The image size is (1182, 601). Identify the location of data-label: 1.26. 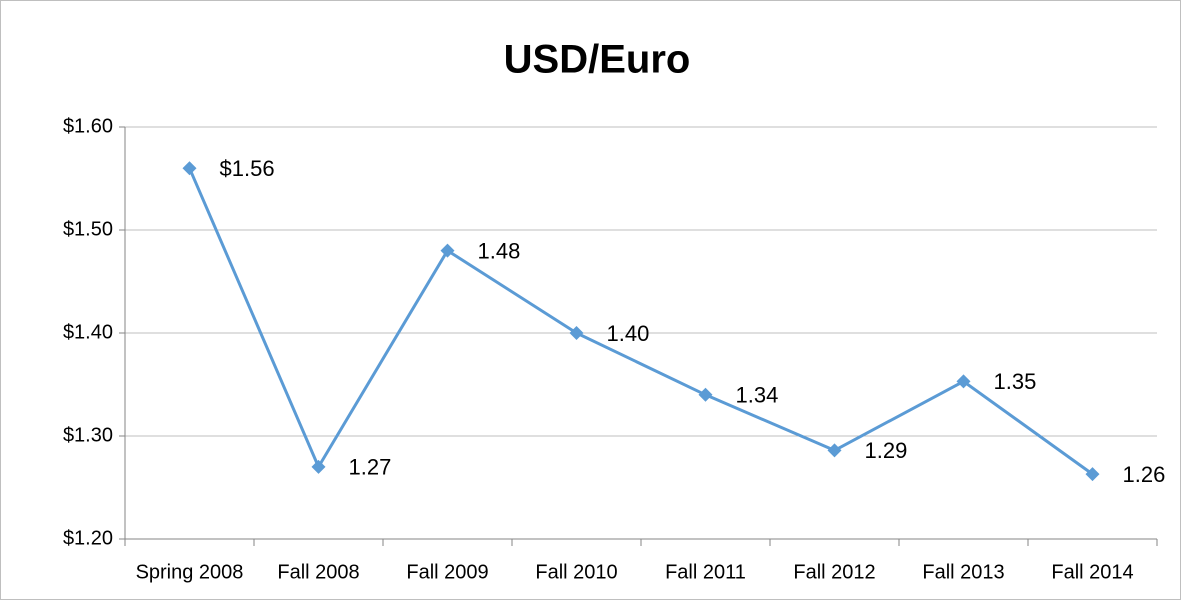
(1144, 474).